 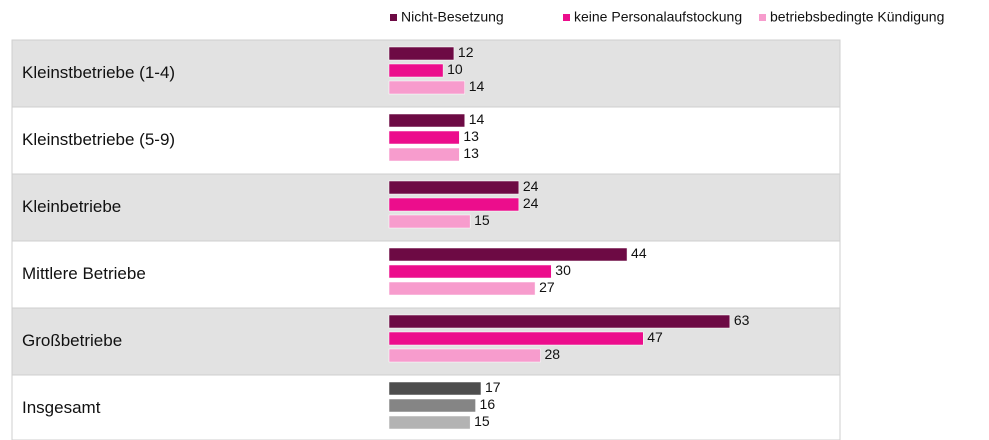 What do you see at coordinates (655, 337) in the screenshot?
I see `value-label: 47` at bounding box center [655, 337].